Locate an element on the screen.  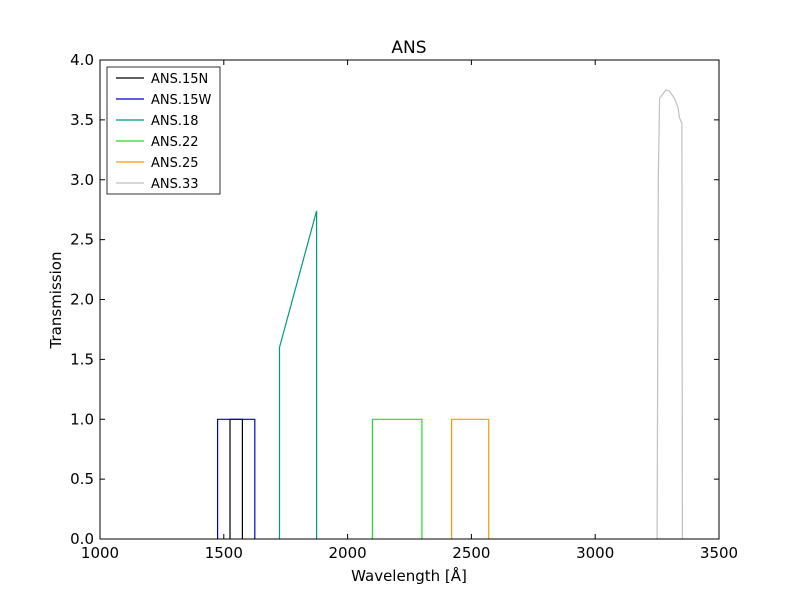
y-tick-label: 3.5 is located at coordinates (82, 120).